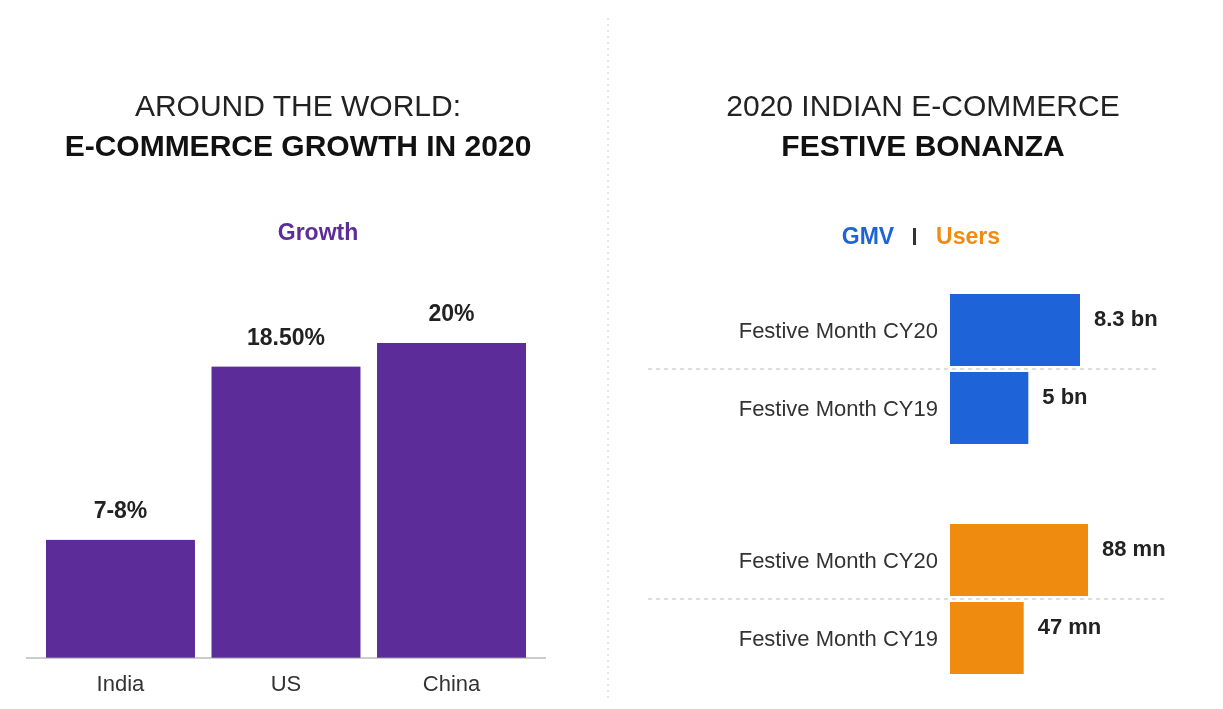 This screenshot has width=1223, height=709. I want to click on x-tick-label: India, so click(121, 683).